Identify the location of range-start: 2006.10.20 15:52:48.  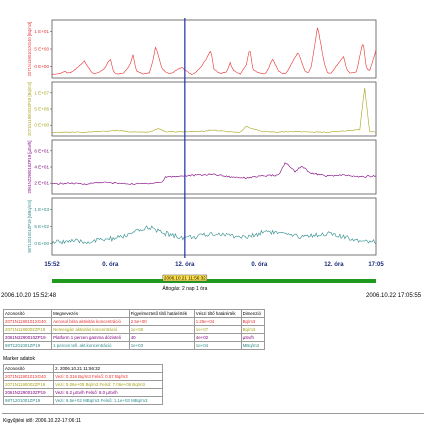
(29, 296).